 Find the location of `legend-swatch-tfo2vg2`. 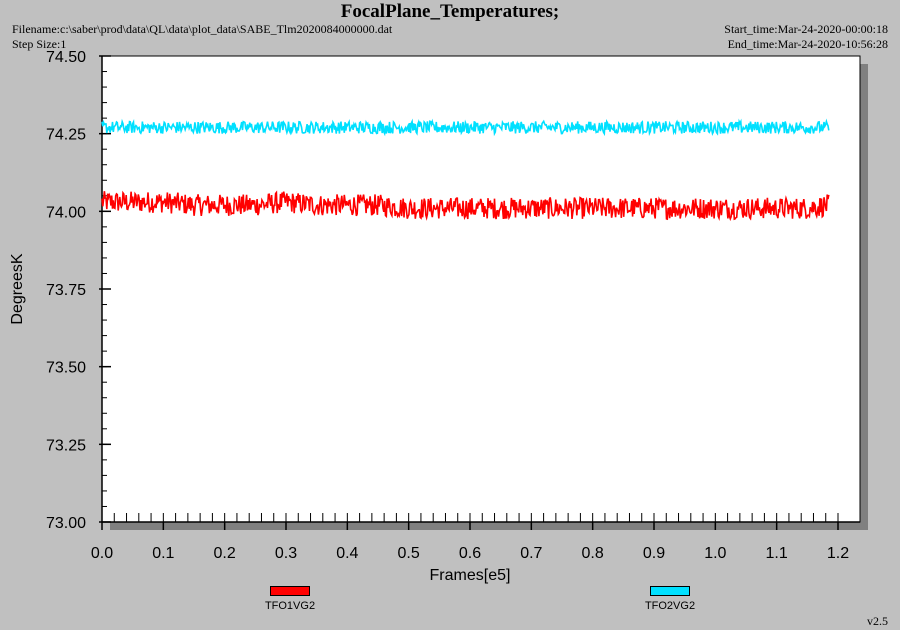

legend-swatch-tfo2vg2 is located at coordinates (670, 591).